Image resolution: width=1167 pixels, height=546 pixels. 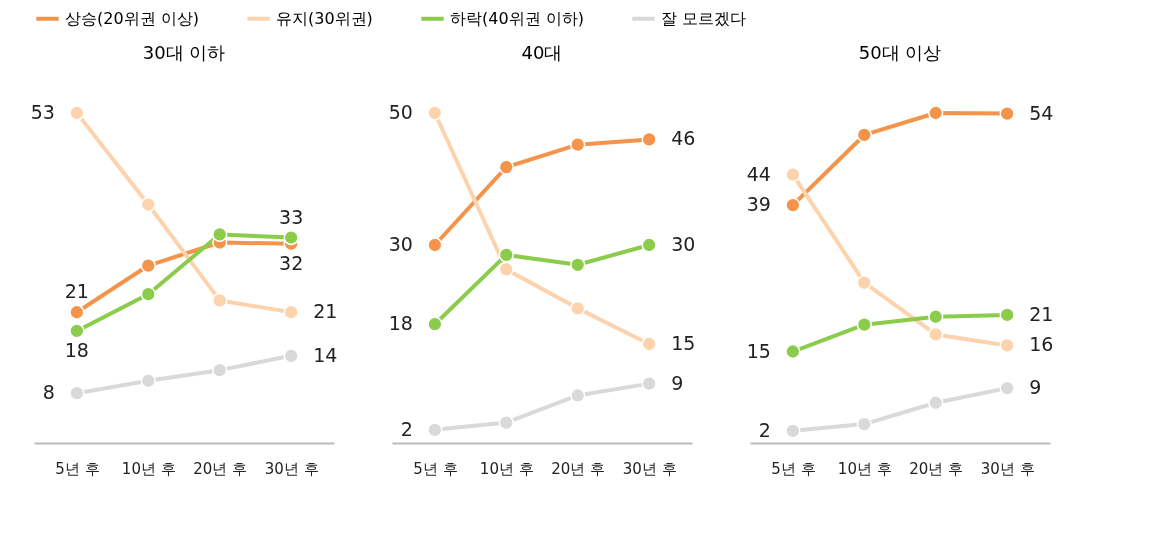 What do you see at coordinates (683, 138) in the screenshot?
I see `data-label: 46` at bounding box center [683, 138].